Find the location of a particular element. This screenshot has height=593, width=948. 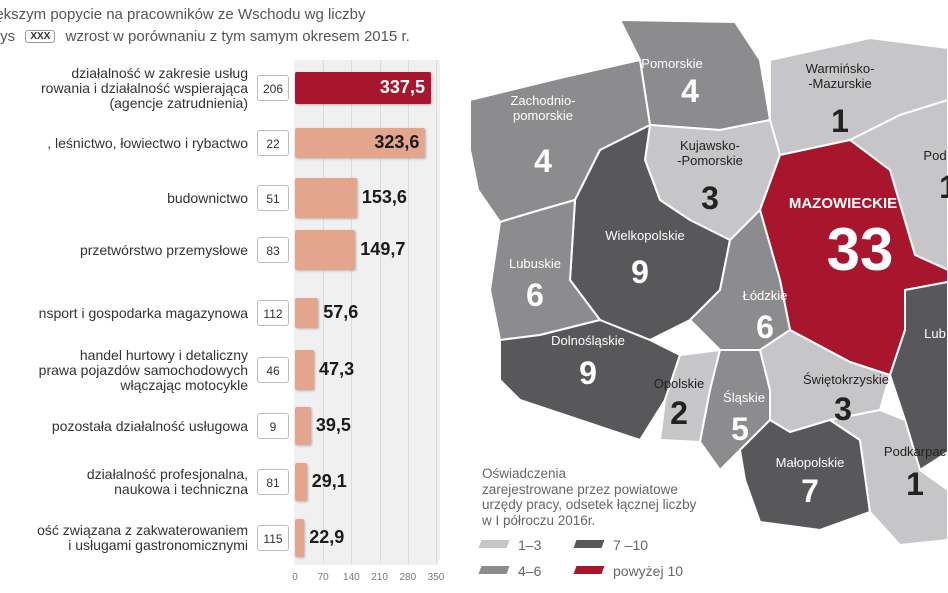

legend-title-line: Oświadczenia is located at coordinates (524, 473).